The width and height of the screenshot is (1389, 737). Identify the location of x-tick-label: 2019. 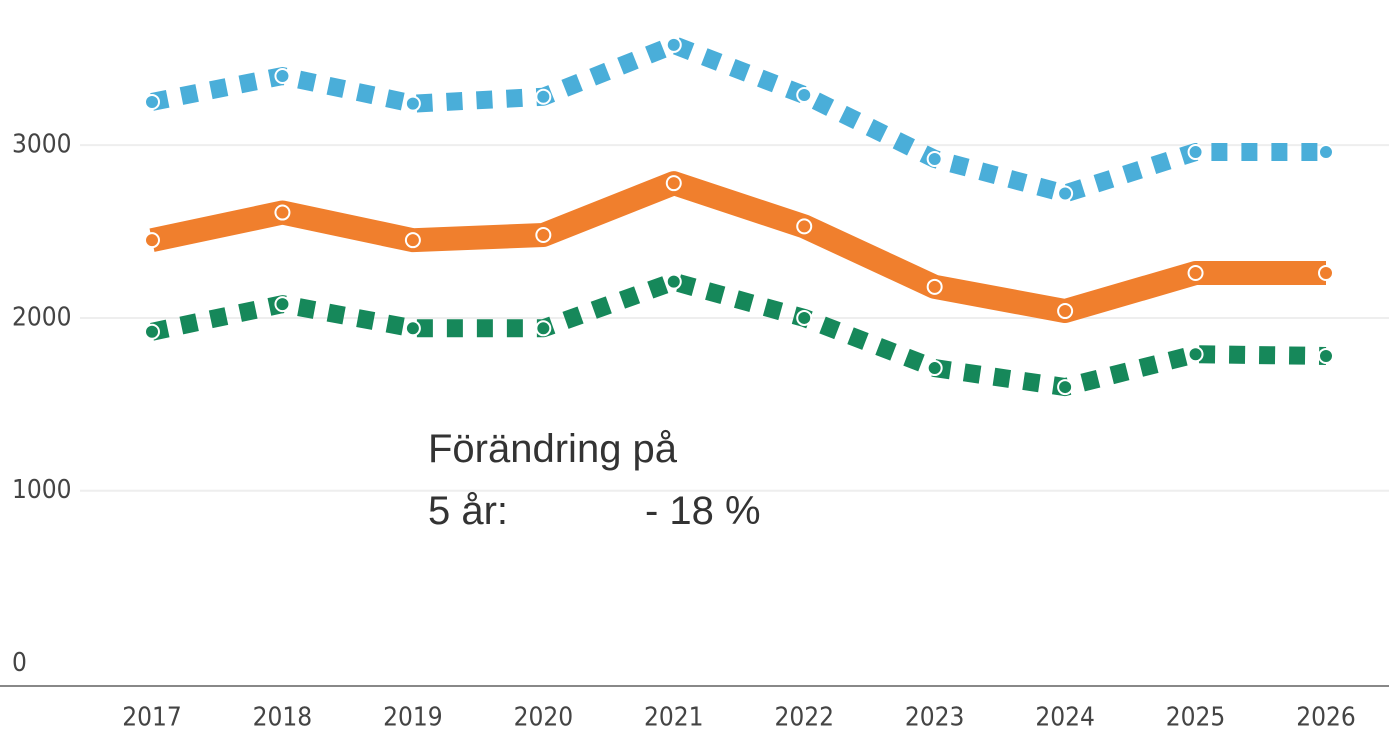
(413, 718).